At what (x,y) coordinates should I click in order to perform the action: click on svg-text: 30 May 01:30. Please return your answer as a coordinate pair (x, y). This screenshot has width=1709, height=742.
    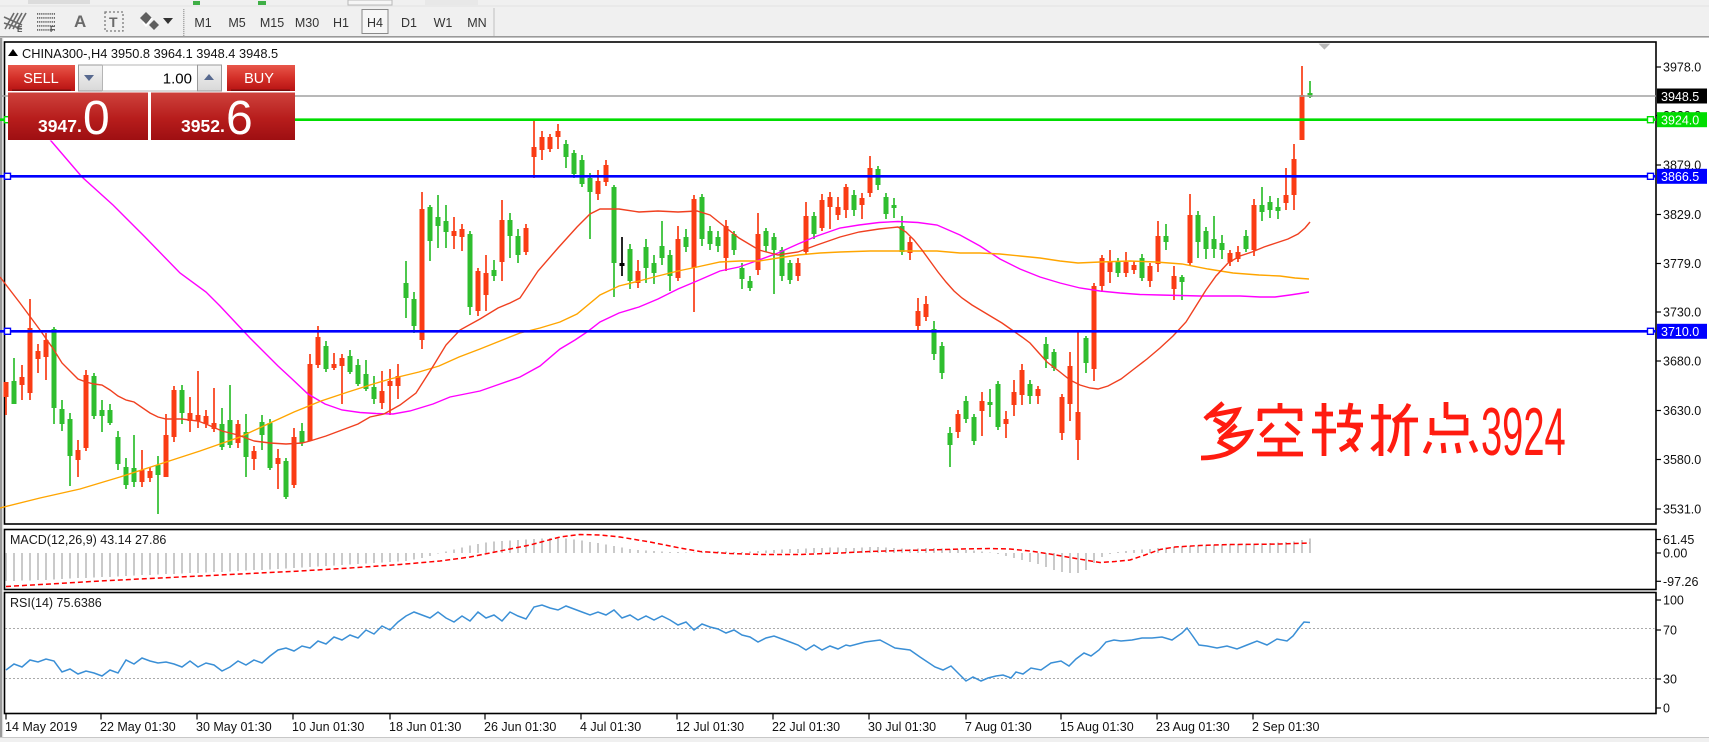
    Looking at the image, I should click on (234, 727).